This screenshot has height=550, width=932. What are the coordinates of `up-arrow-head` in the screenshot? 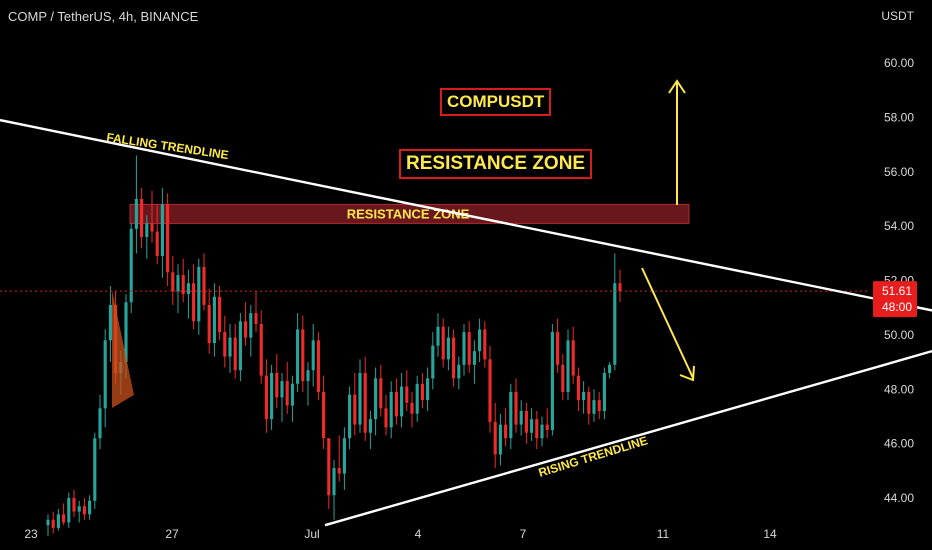 It's located at (677, 86).